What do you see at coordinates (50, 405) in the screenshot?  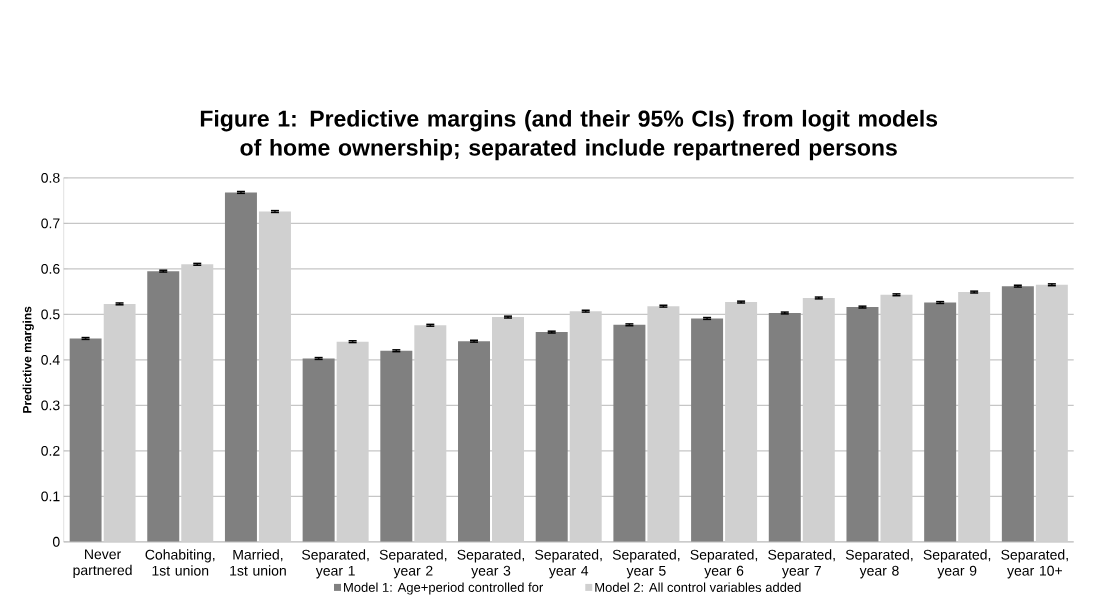 I see `y-tick-label: 0.3` at bounding box center [50, 405].